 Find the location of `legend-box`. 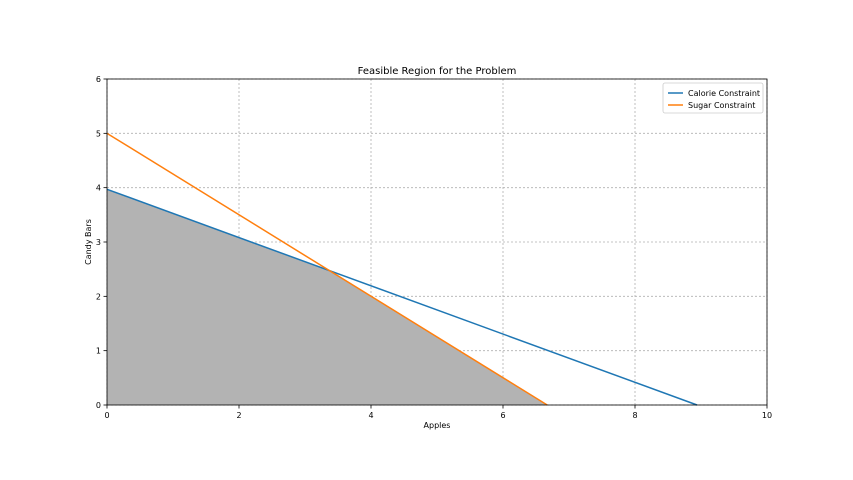

legend-box is located at coordinates (713, 98).